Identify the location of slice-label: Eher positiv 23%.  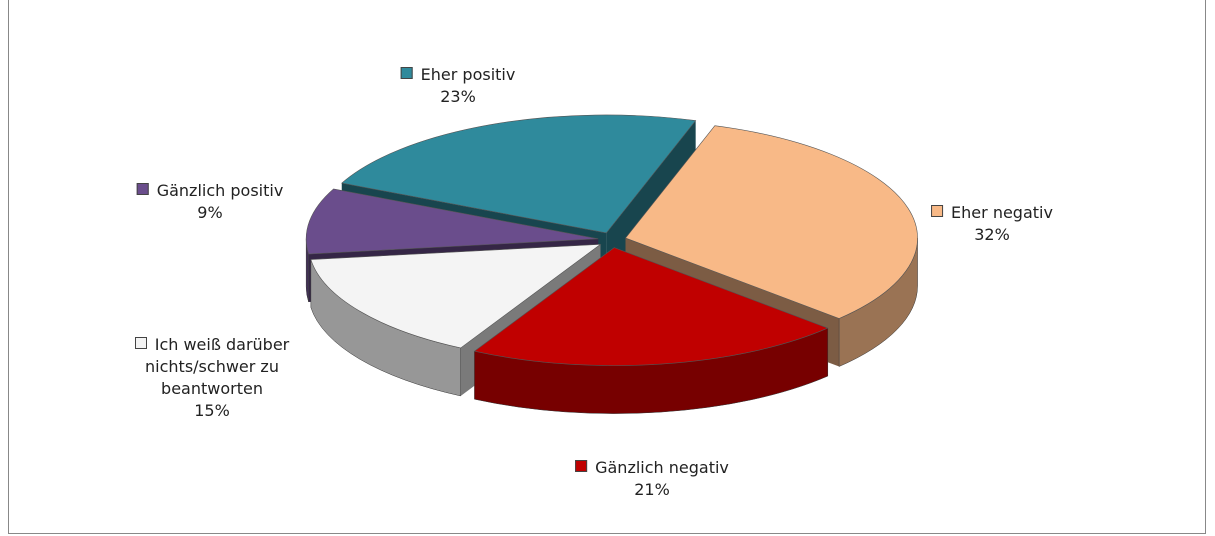
(458, 86).